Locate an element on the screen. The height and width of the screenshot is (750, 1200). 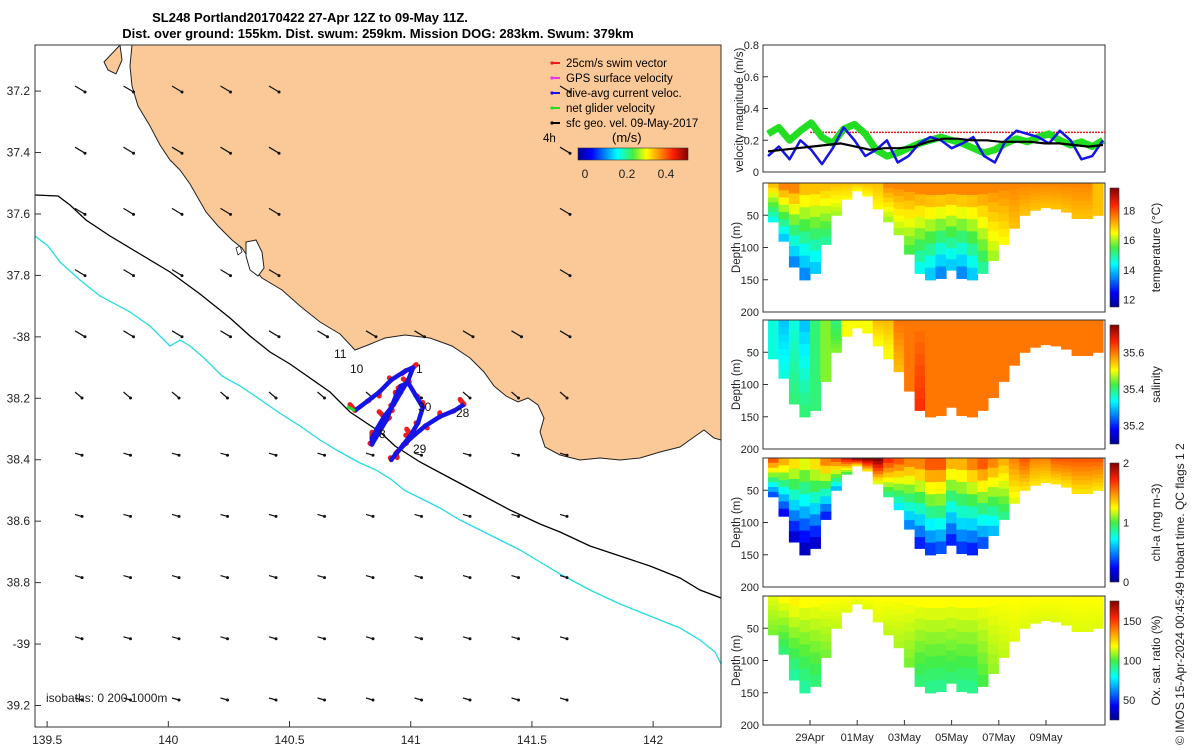
map-x-axis: 139.5 140 140.5 141 141.5 142 is located at coordinates (347, 734).